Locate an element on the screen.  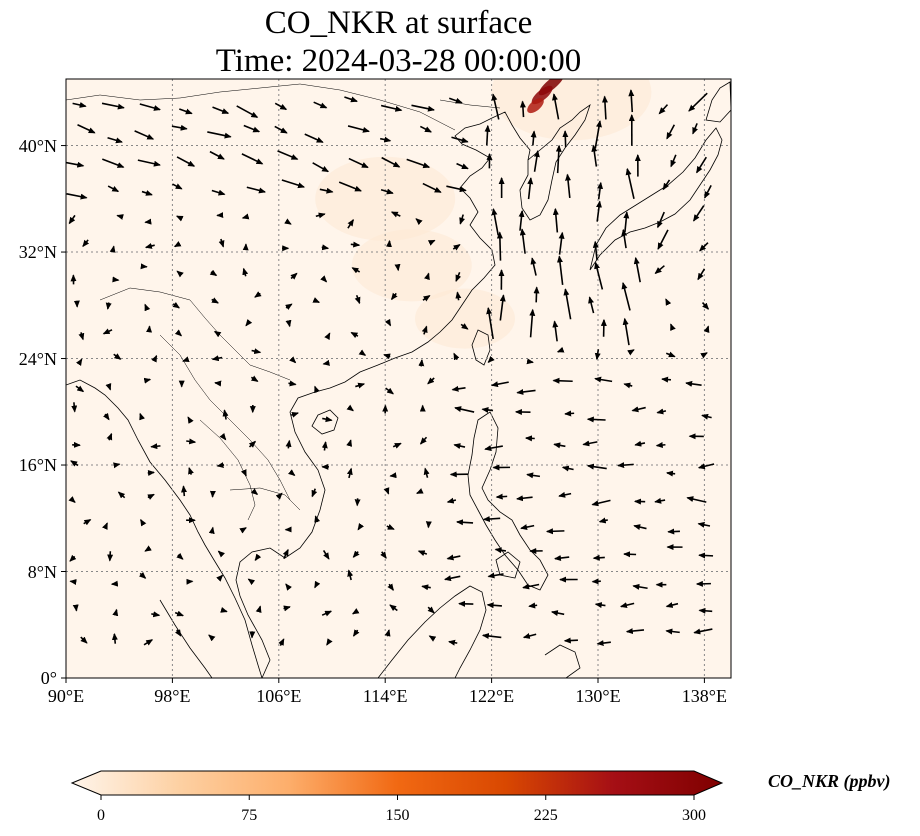
lat-label: 40°N is located at coordinates (37, 145).